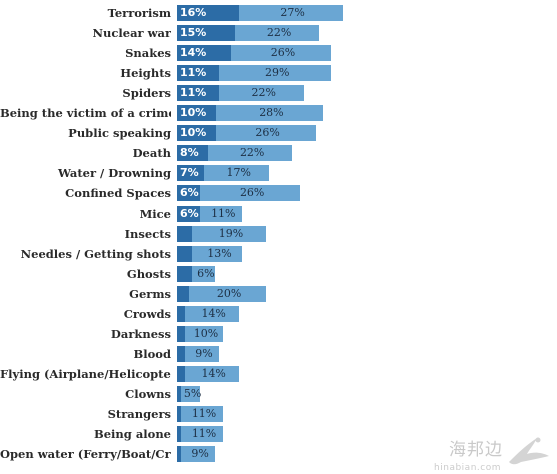  I want to click on bar-row: Needles / Getting shots 13%, so click(278, 254).